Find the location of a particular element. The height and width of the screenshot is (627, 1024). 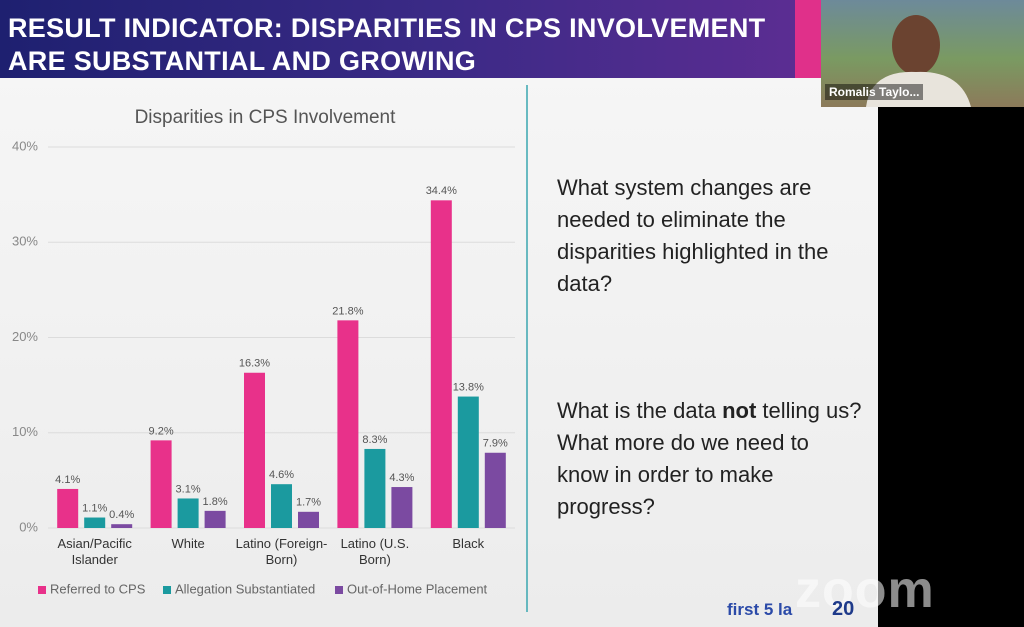

anniversary-badge: 20 is located at coordinates (843, 609).